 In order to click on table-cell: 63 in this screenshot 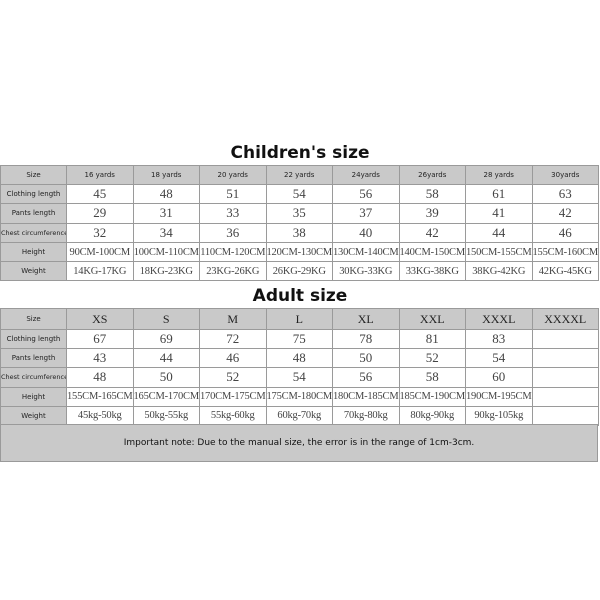, I will do `click(565, 194)`.